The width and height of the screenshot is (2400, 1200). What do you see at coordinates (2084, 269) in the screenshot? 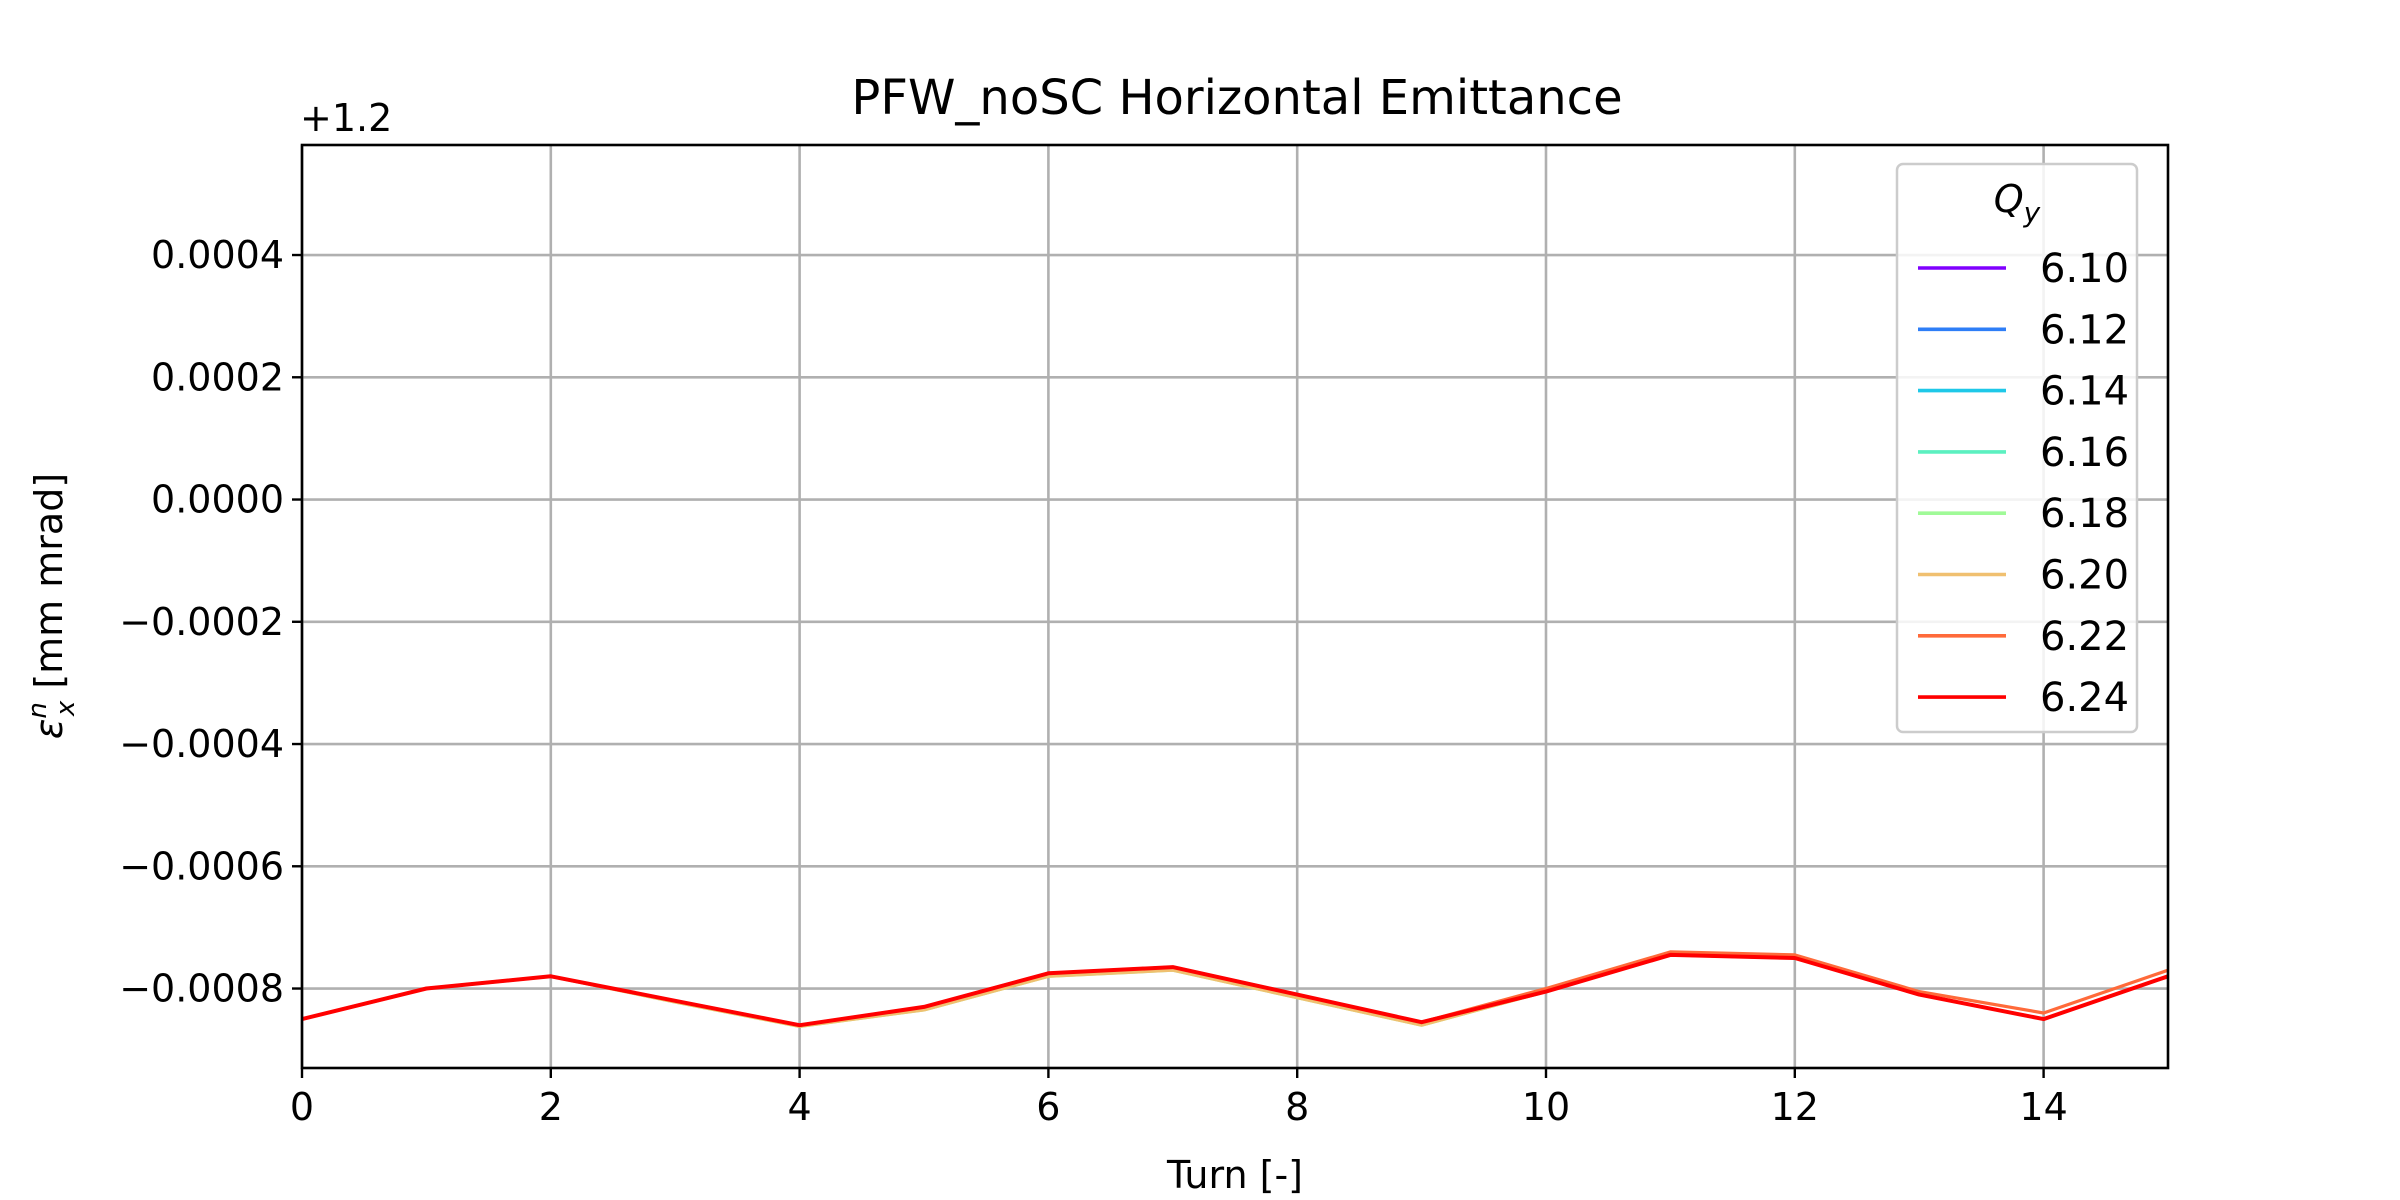
I see `legend-label: 6.10` at bounding box center [2084, 269].